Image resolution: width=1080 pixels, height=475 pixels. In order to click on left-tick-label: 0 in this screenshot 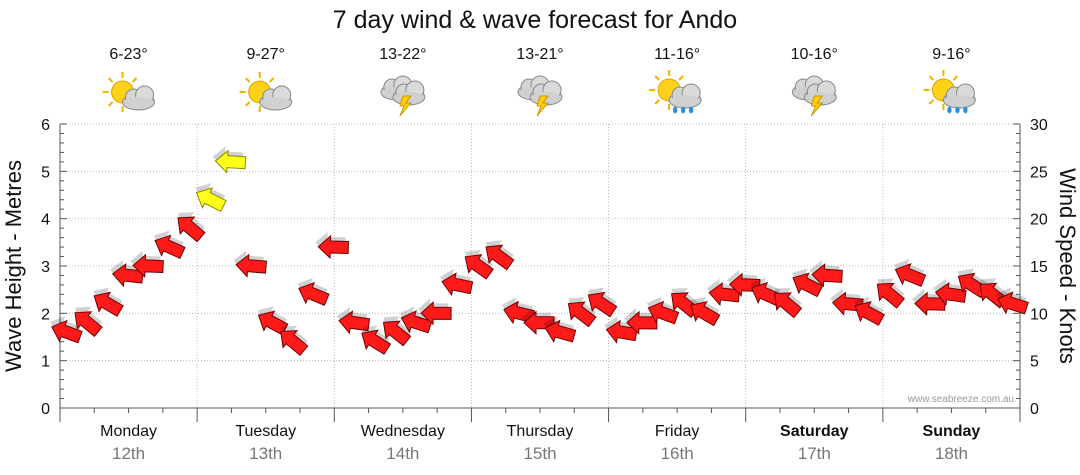, I will do `click(45, 409)`.